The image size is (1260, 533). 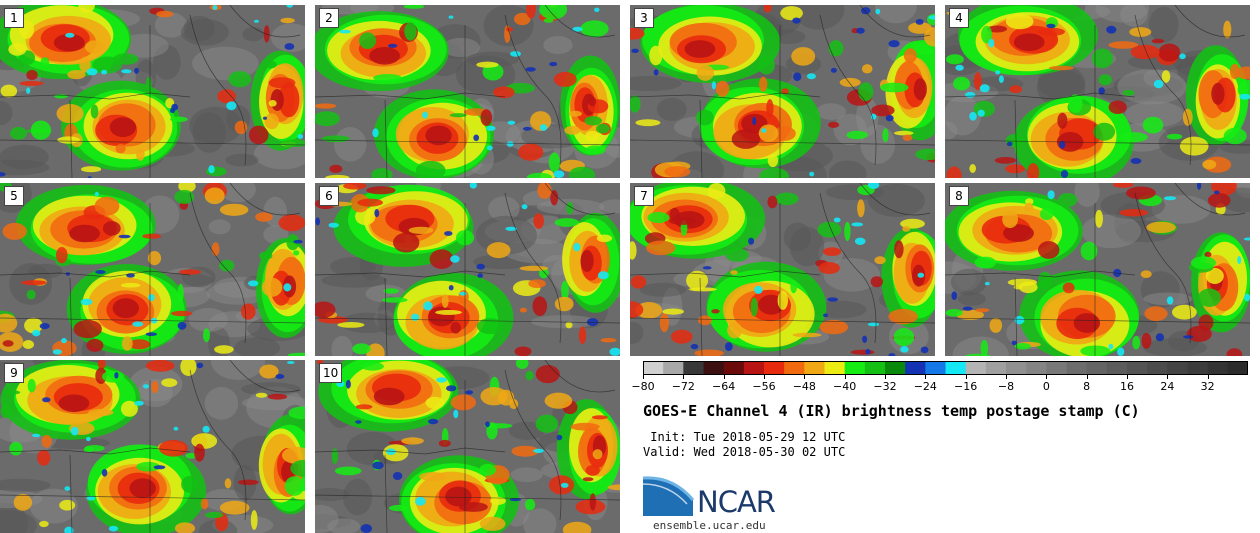 What do you see at coordinates (804, 386) in the screenshot?
I see `colorbar-tick-label: −48` at bounding box center [804, 386].